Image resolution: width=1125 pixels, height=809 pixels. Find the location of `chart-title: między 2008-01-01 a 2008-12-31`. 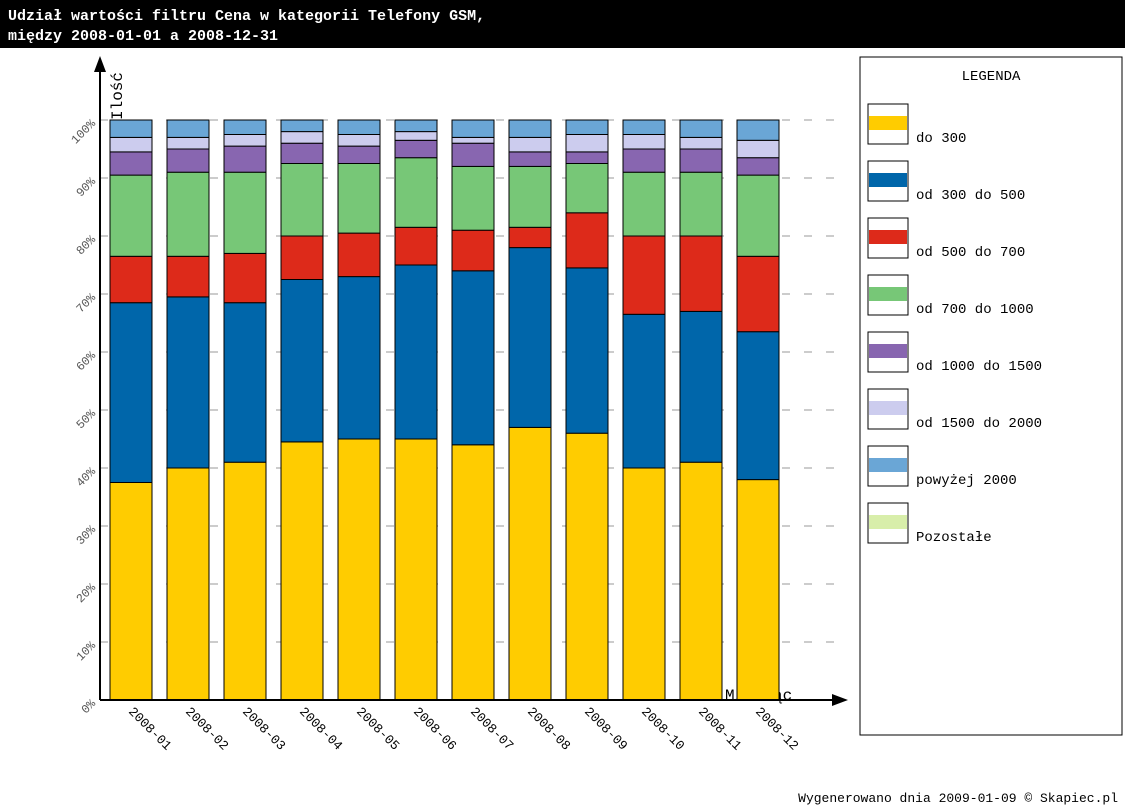

chart-title: między 2008-01-01 a 2008-12-31 is located at coordinates (143, 36).